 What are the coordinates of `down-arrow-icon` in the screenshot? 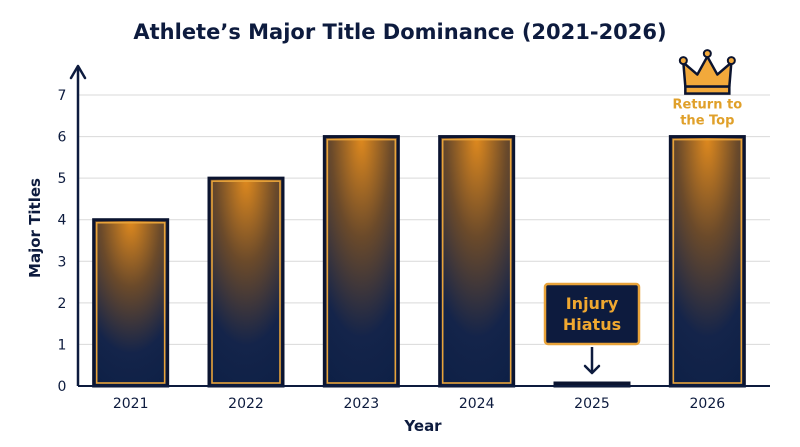 It's located at (592, 369).